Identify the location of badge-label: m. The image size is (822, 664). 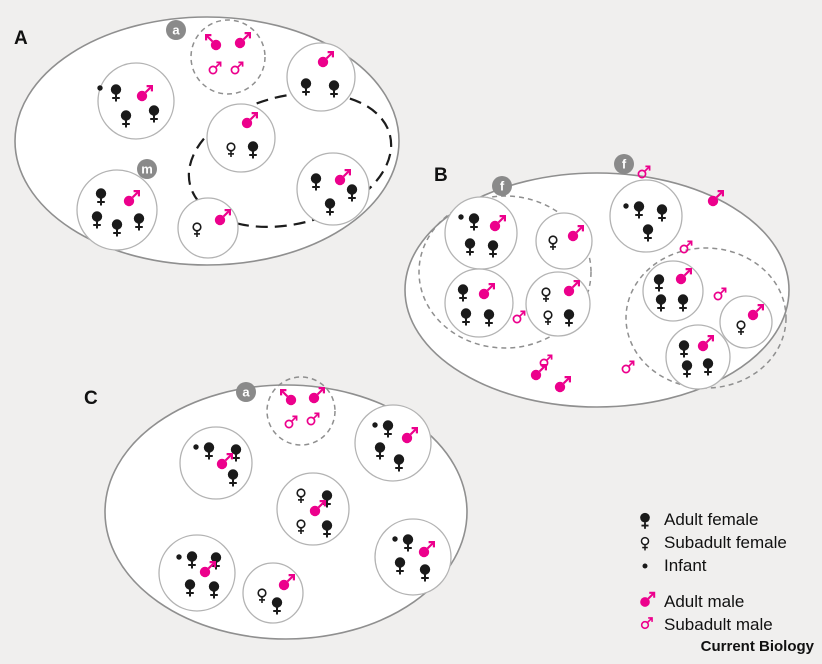
(147, 169).